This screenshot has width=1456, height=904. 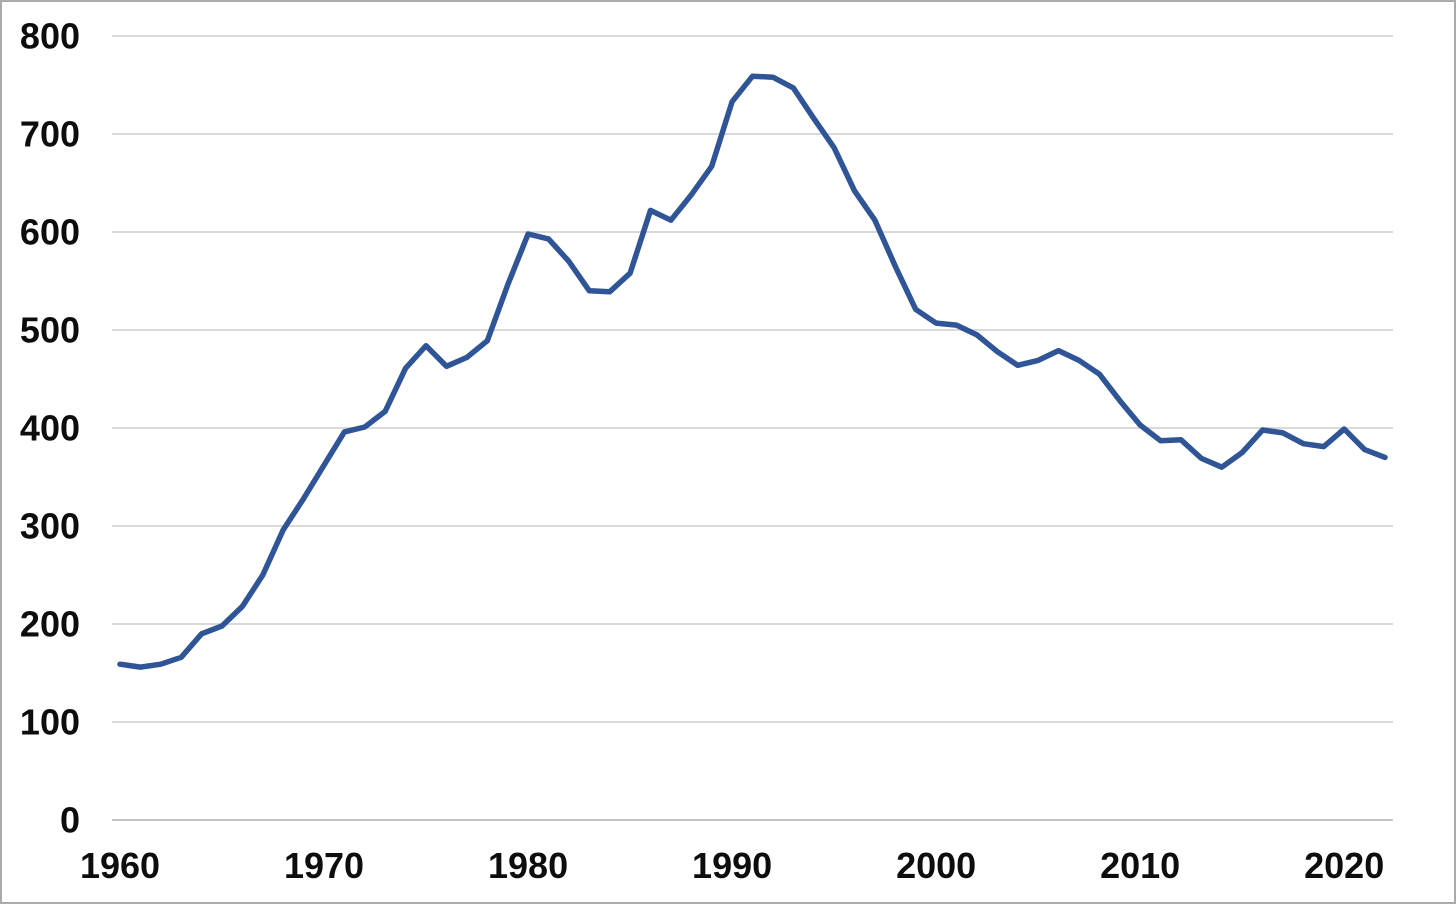 What do you see at coordinates (1140, 865) in the screenshot?
I see `x-tick-label-2010: 2010` at bounding box center [1140, 865].